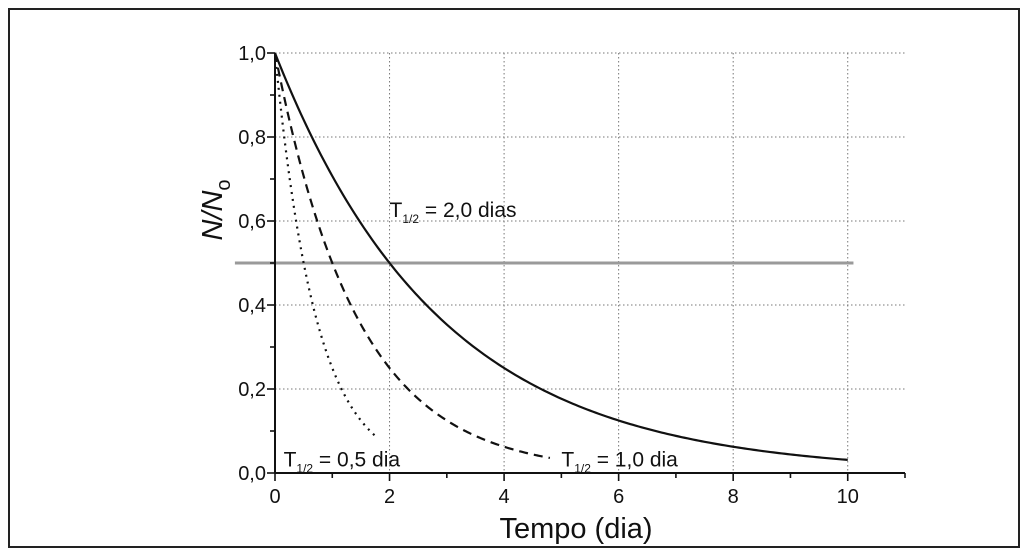 This screenshot has width=1030, height=554. I want to click on y-tick-label: 1,0, so click(252, 54).